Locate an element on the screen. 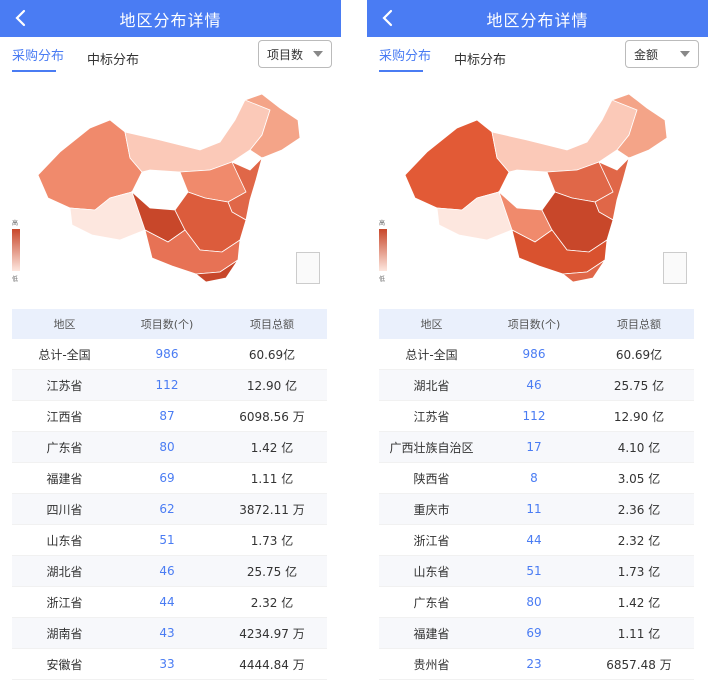  row-region: 浙江省 is located at coordinates (64, 602).